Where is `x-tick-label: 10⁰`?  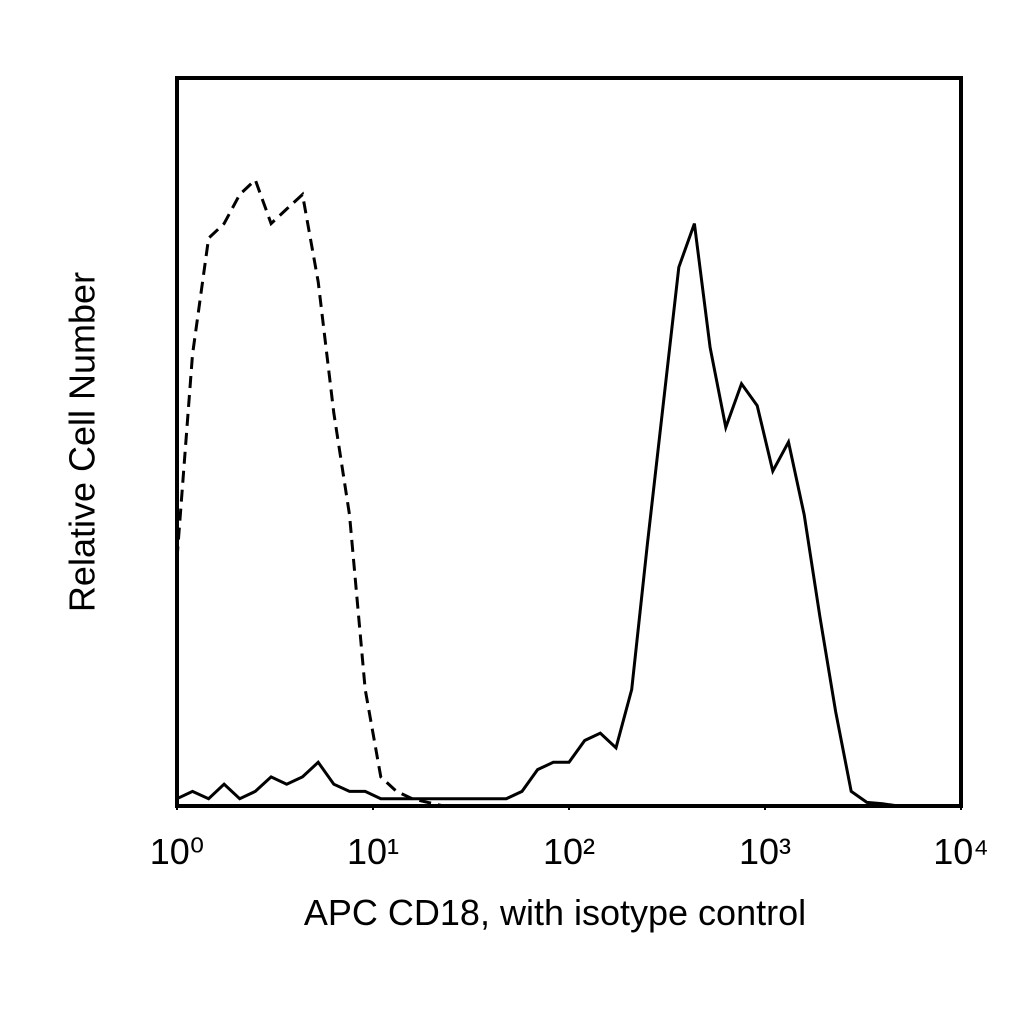
x-tick-label: 10⁰ is located at coordinates (177, 851).